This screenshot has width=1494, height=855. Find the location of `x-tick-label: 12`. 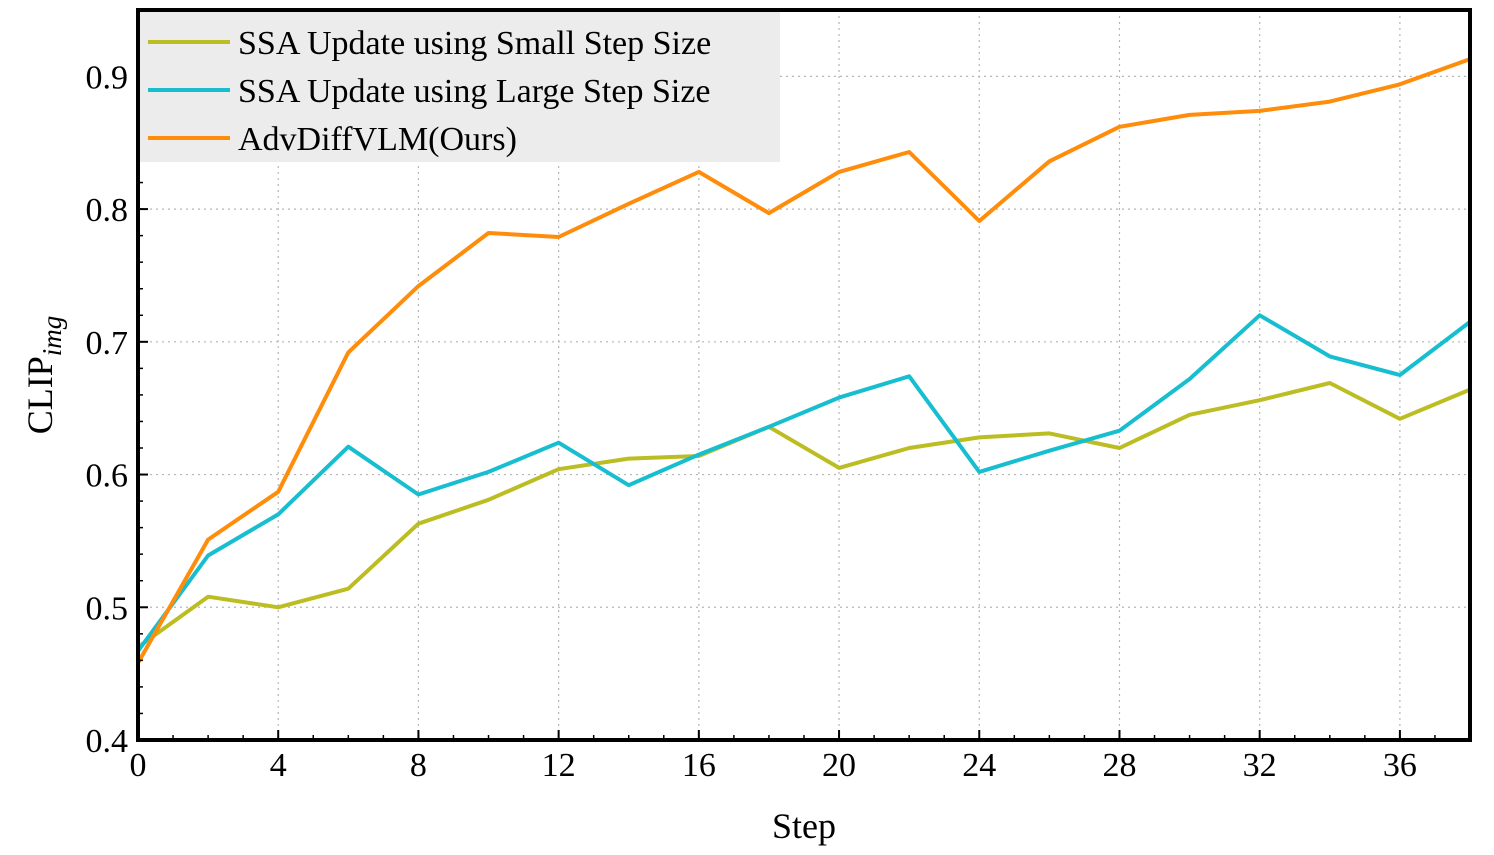

x-tick-label: 12 is located at coordinates (559, 765).